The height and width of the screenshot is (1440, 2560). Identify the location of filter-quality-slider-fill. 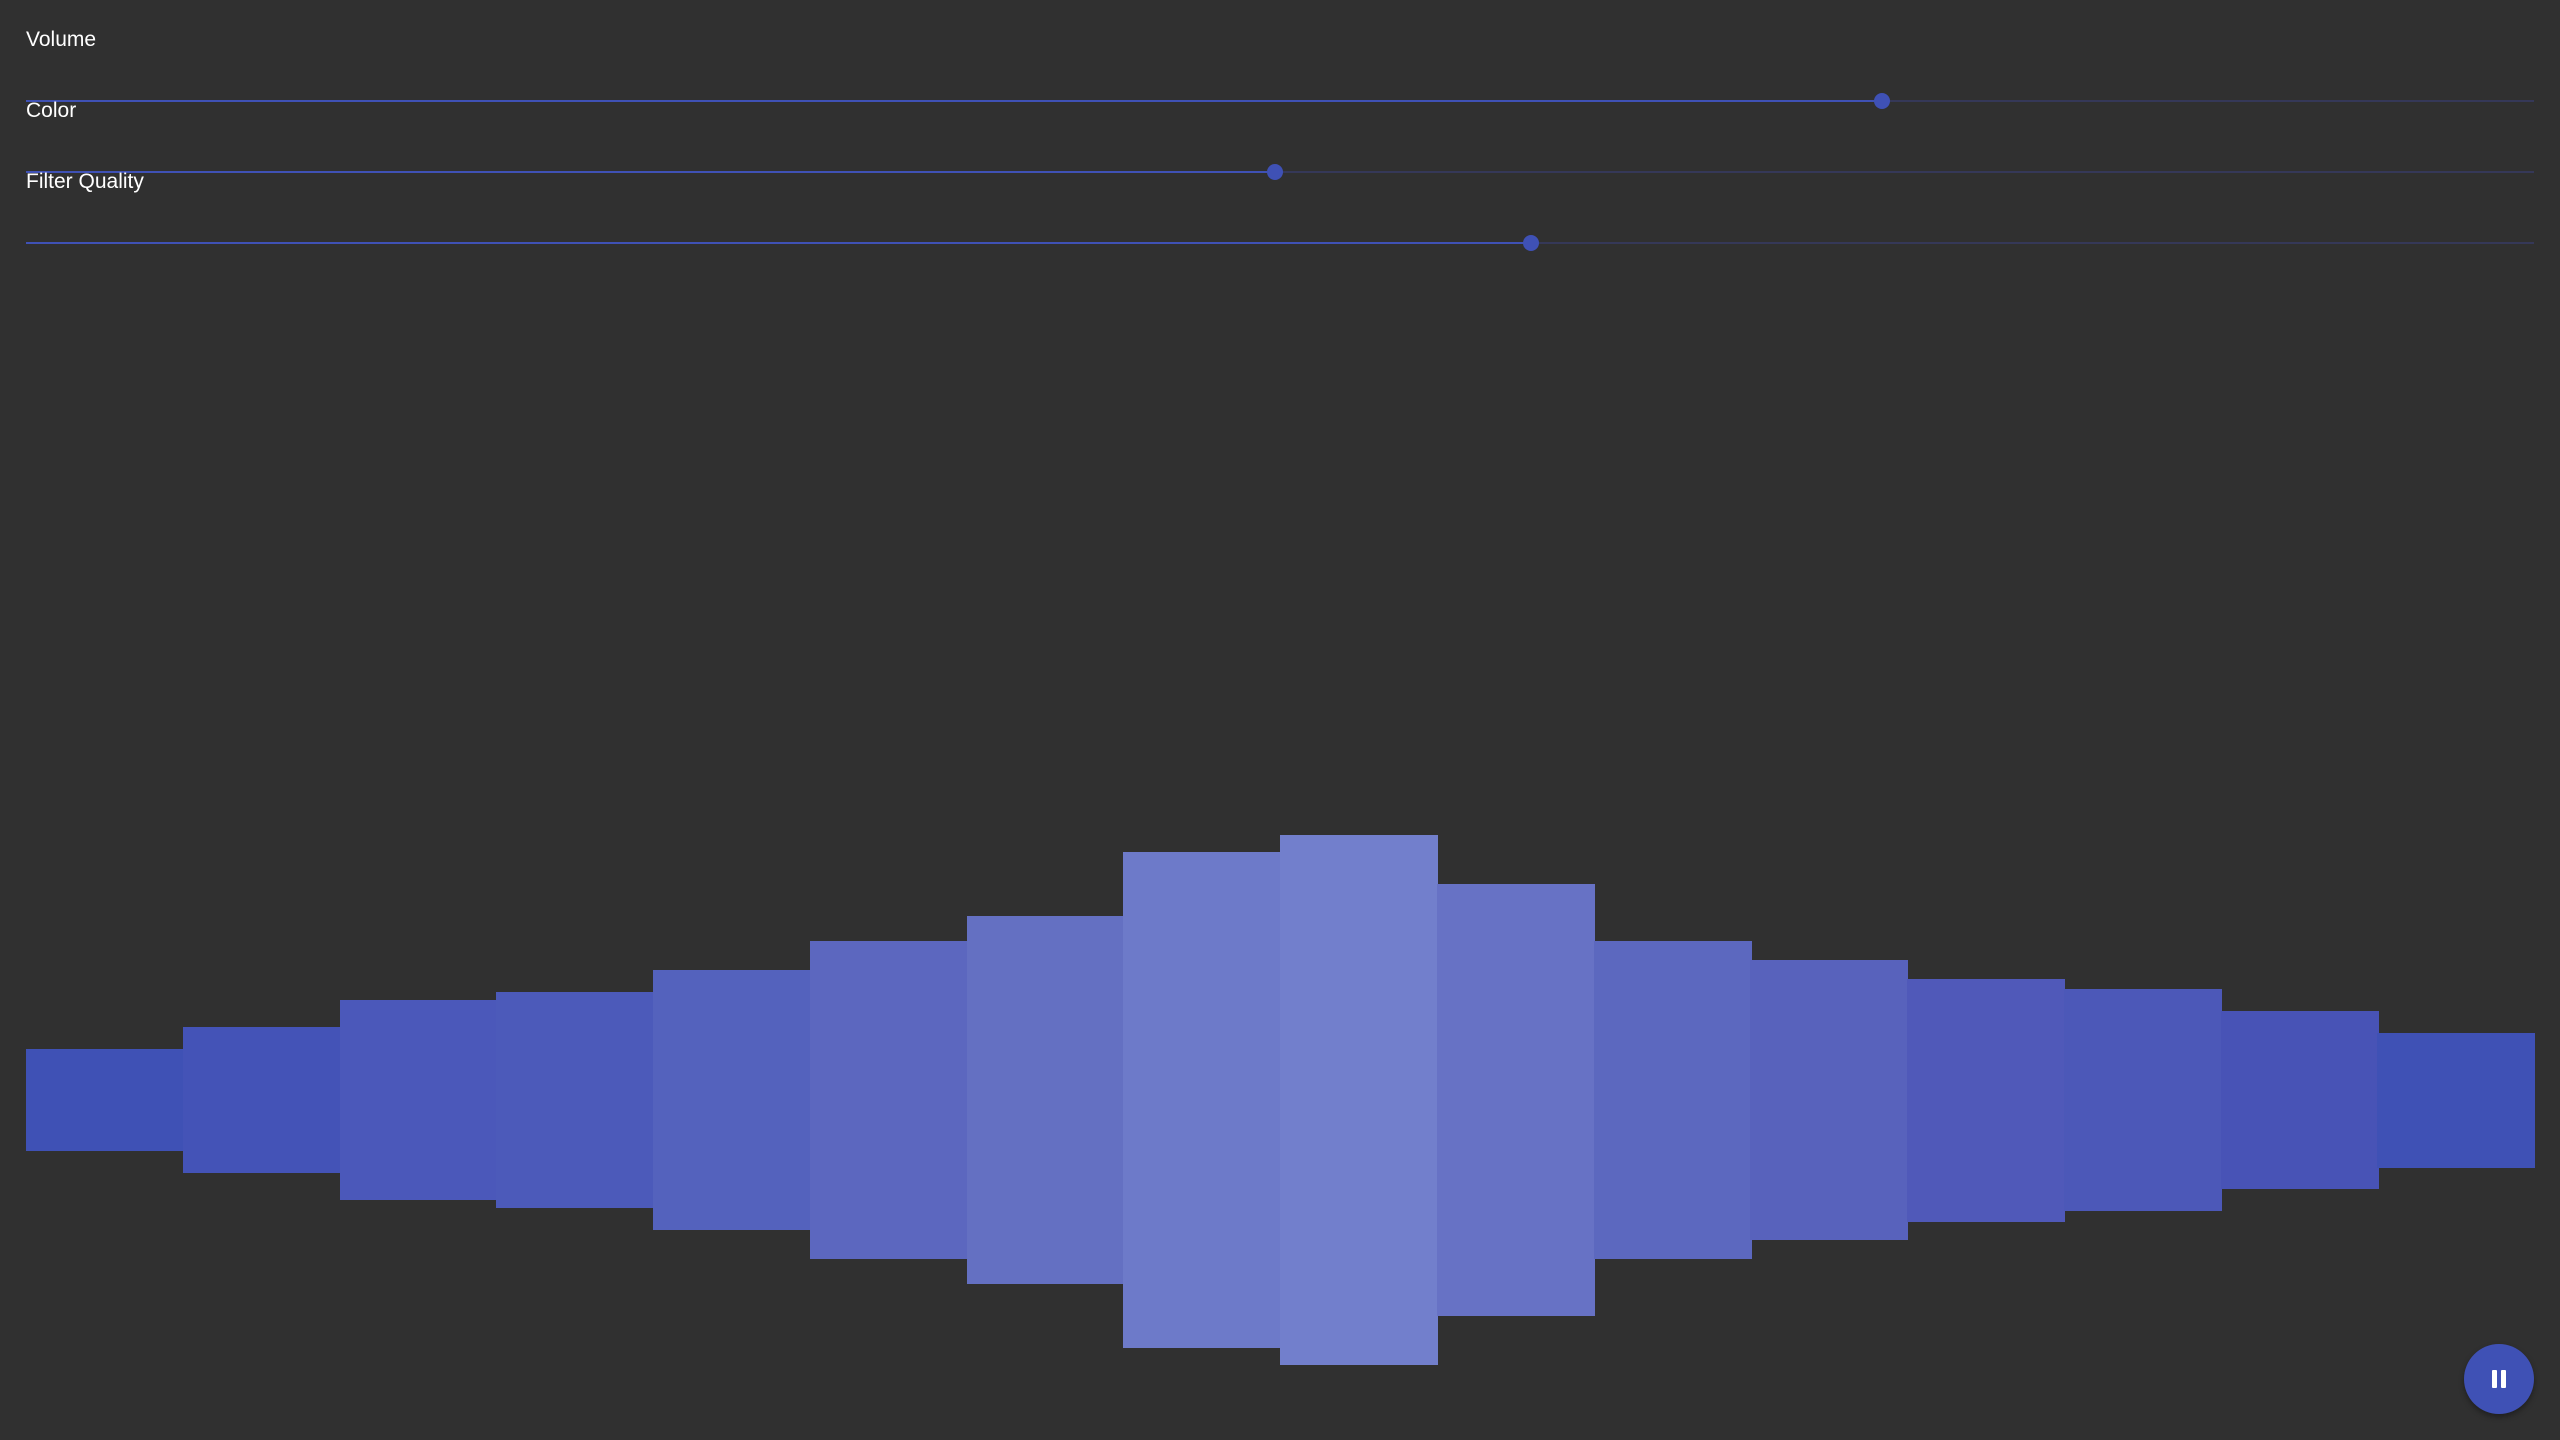
(778, 243).